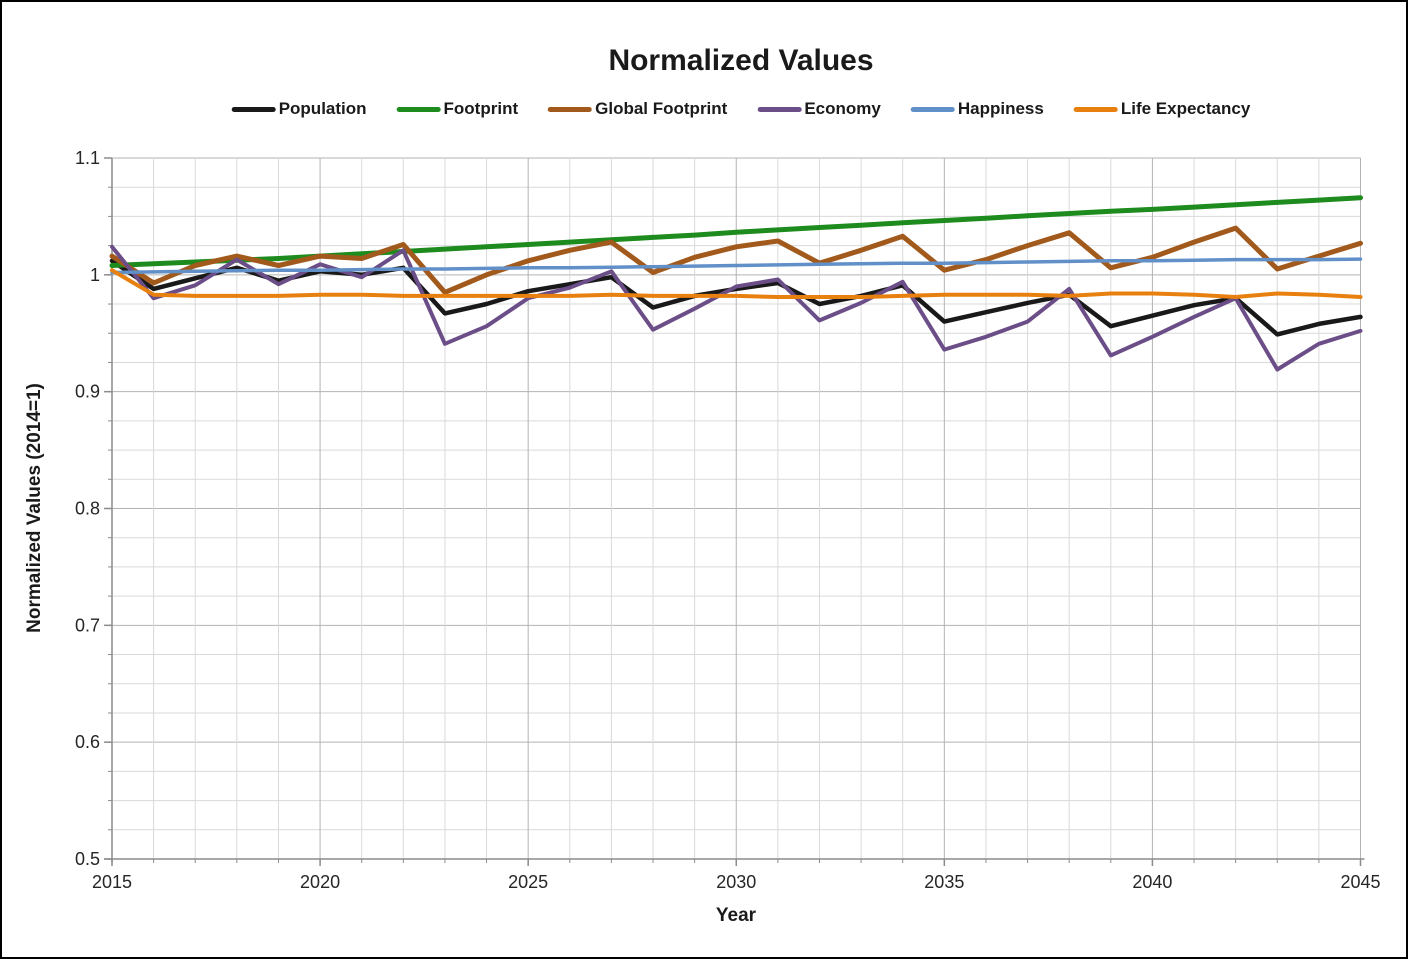  Describe the element at coordinates (741, 60) in the screenshot. I see `chart-title: Normalized Values` at that location.